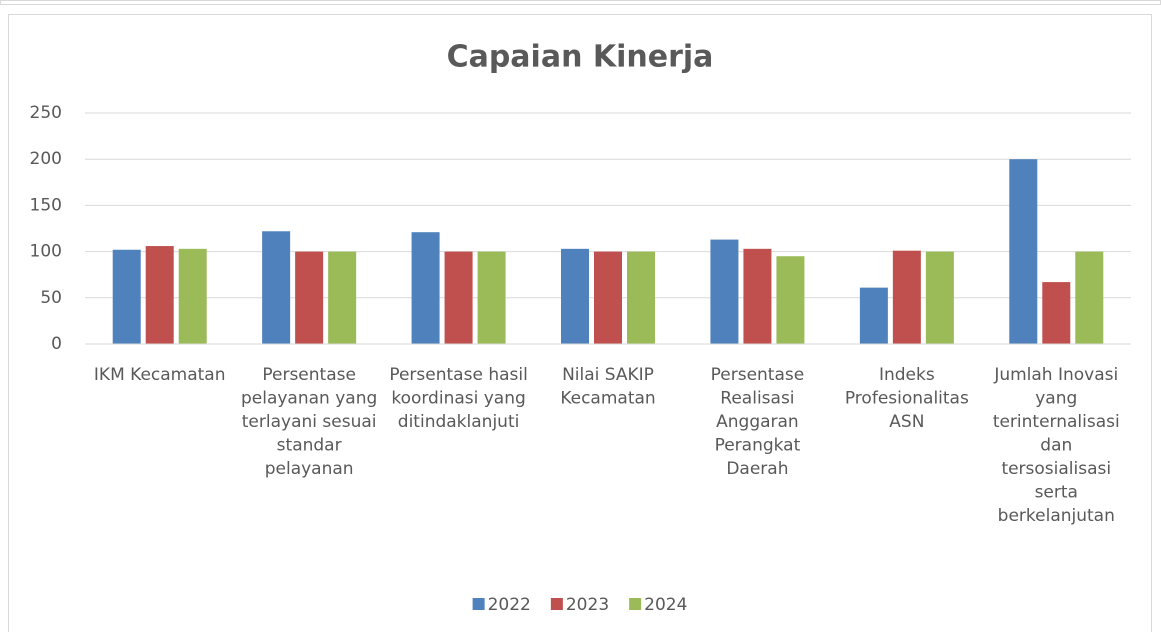 The height and width of the screenshot is (632, 1161). Describe the element at coordinates (758, 446) in the screenshot. I see `x-tick-label-line: Perangkat` at that location.